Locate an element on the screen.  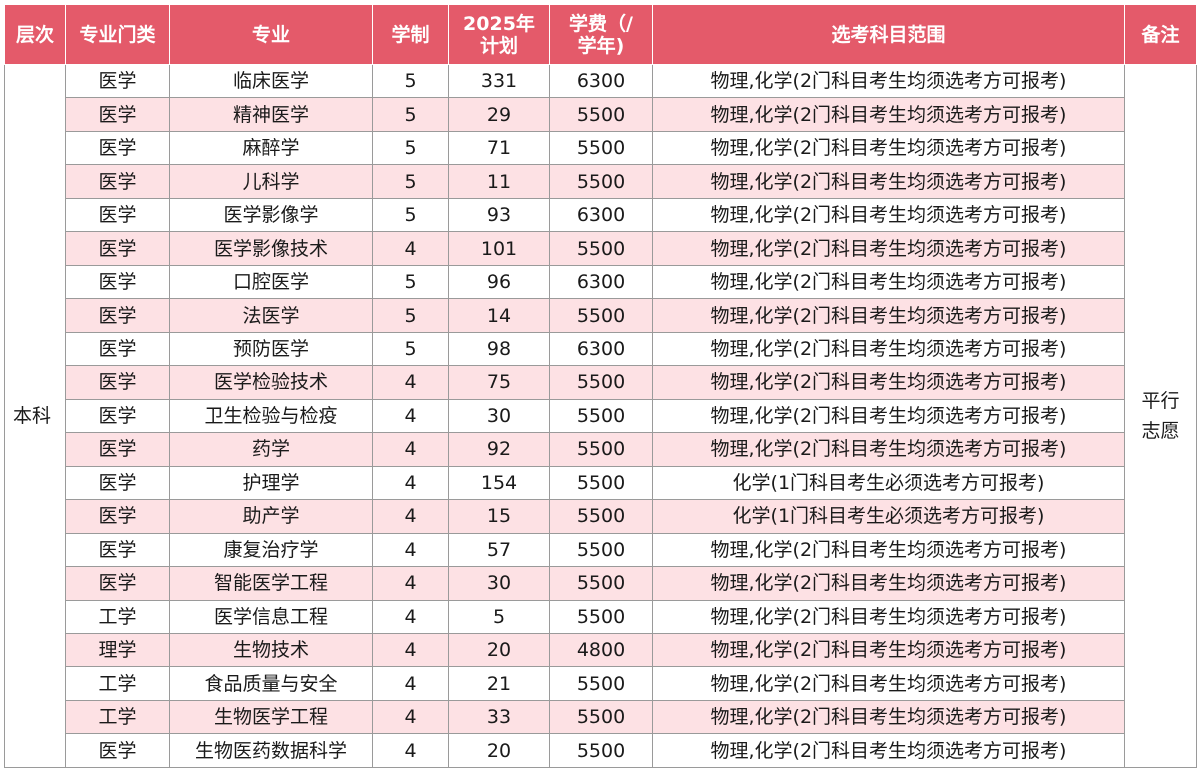
plan-cell: 21 is located at coordinates (499, 683).